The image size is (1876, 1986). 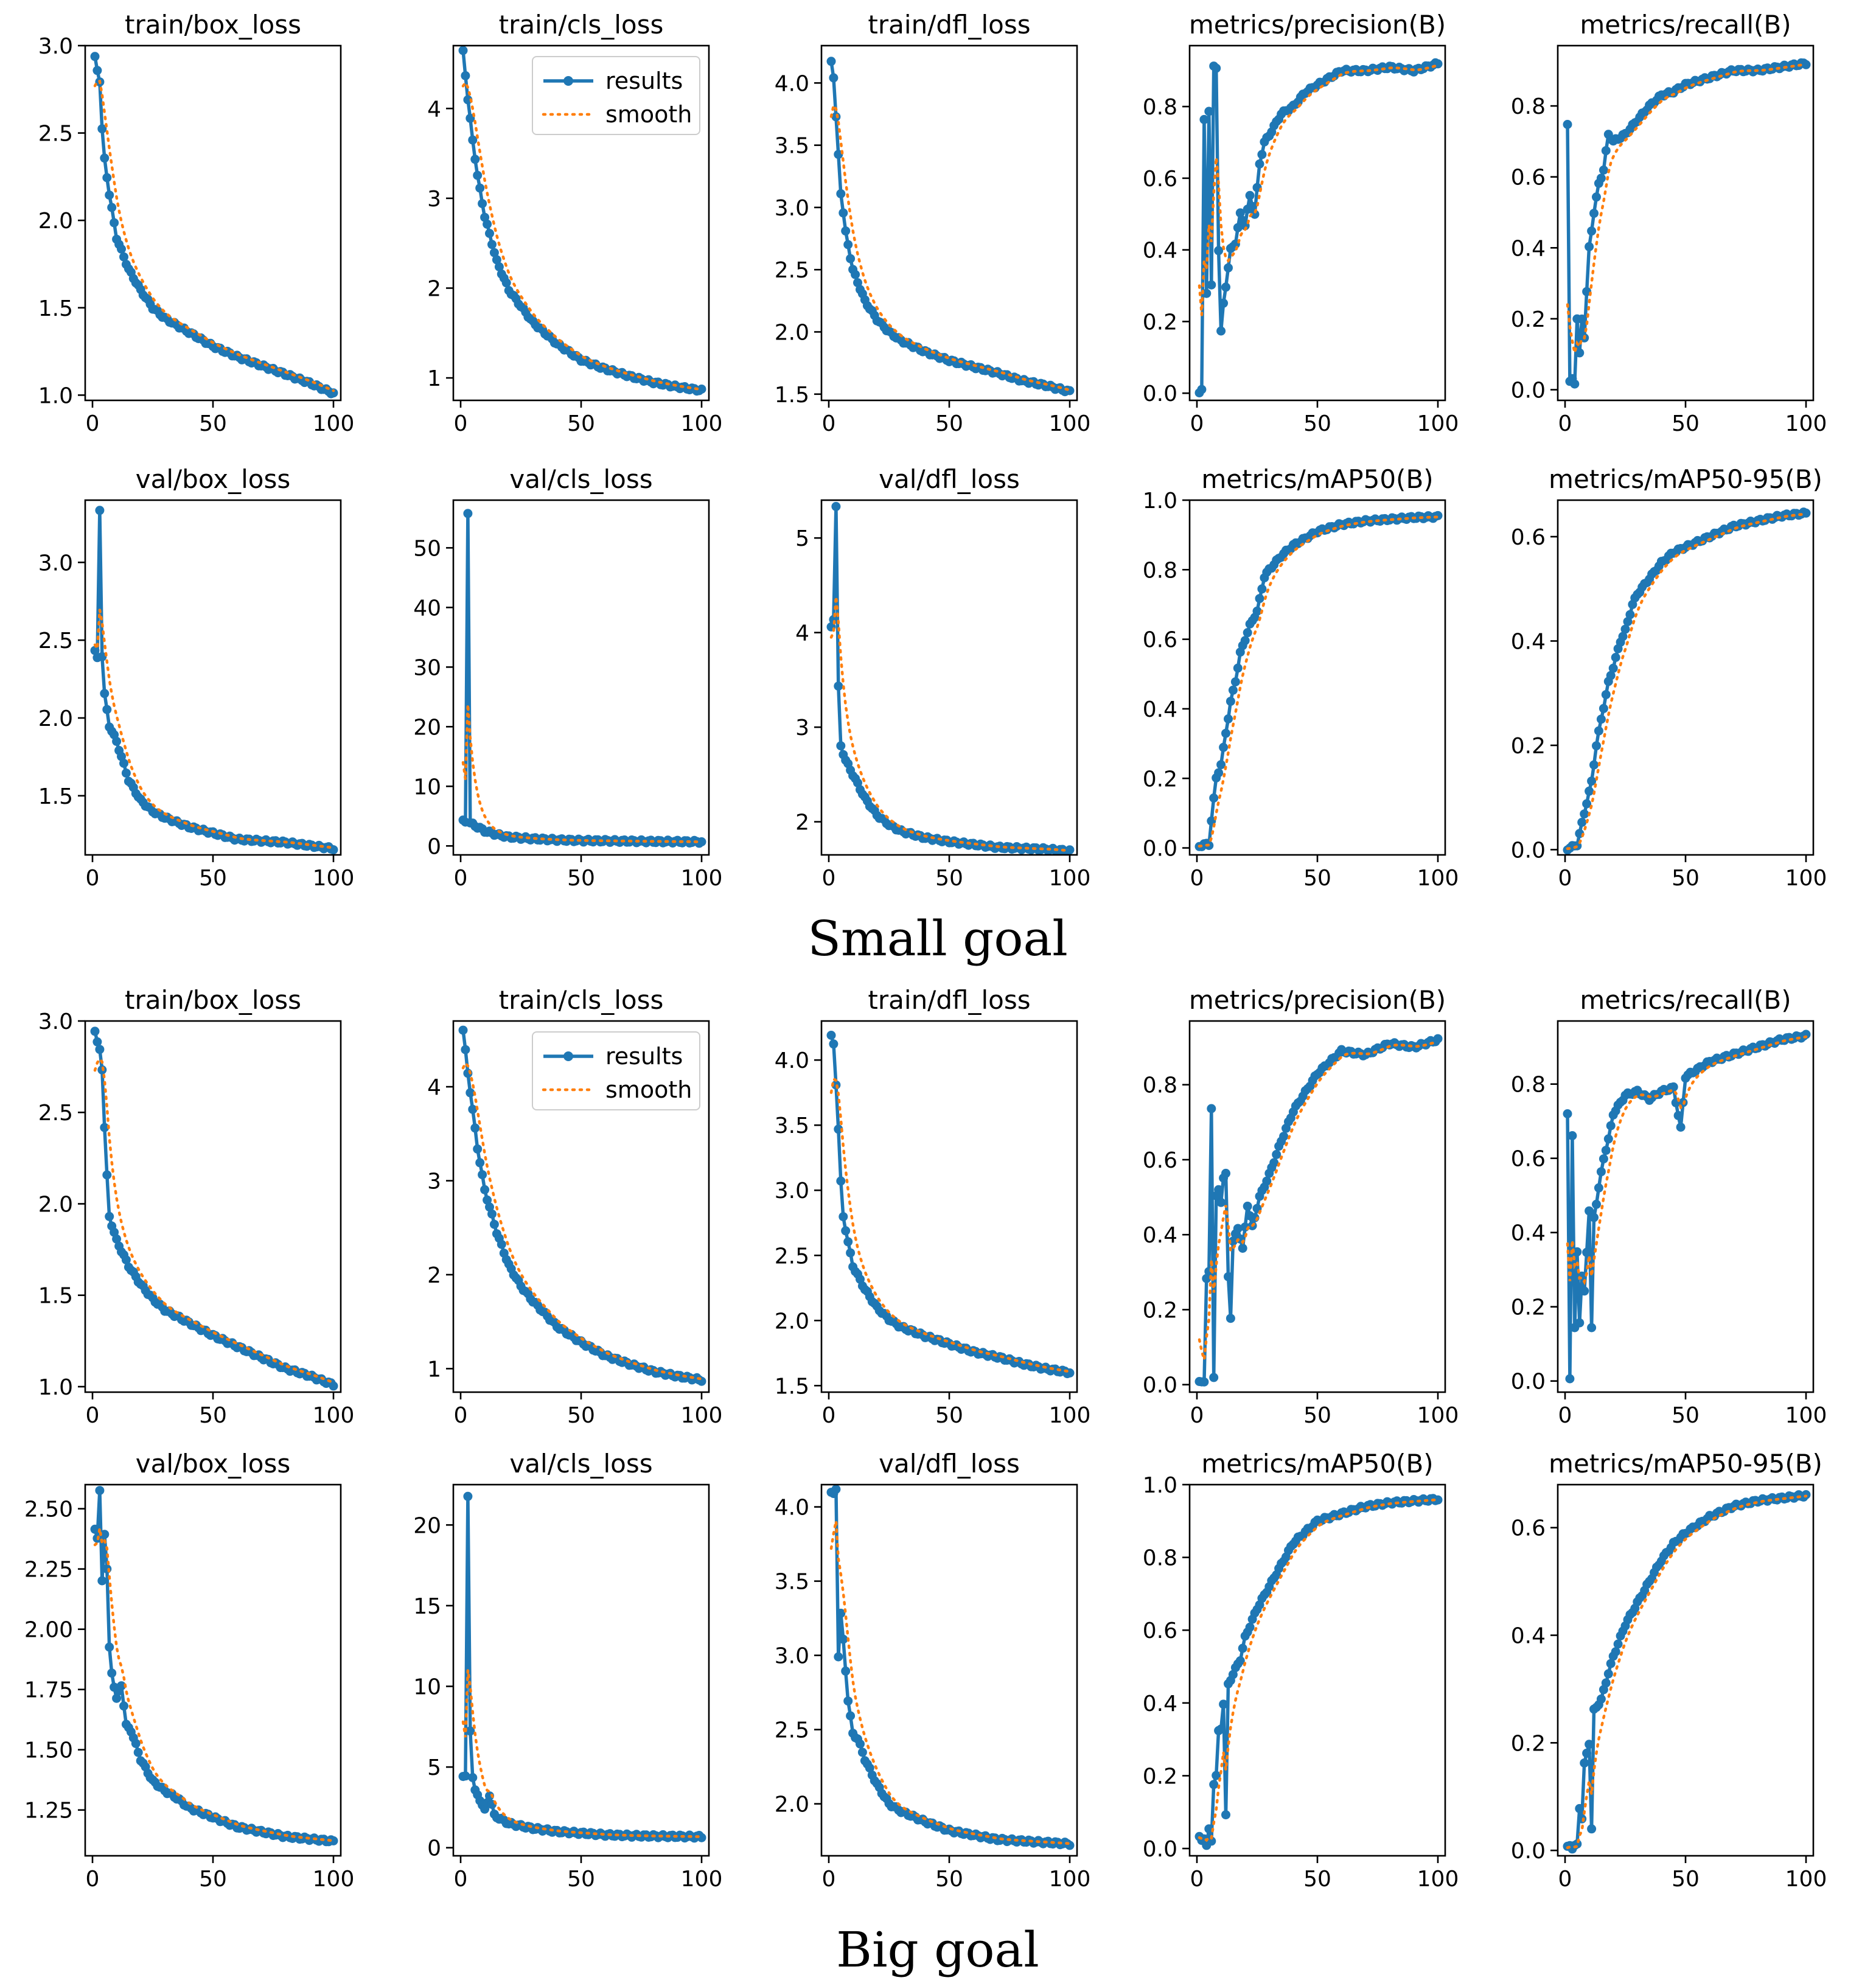 What do you see at coordinates (434, 109) in the screenshot?
I see `y-tick-label: 4` at bounding box center [434, 109].